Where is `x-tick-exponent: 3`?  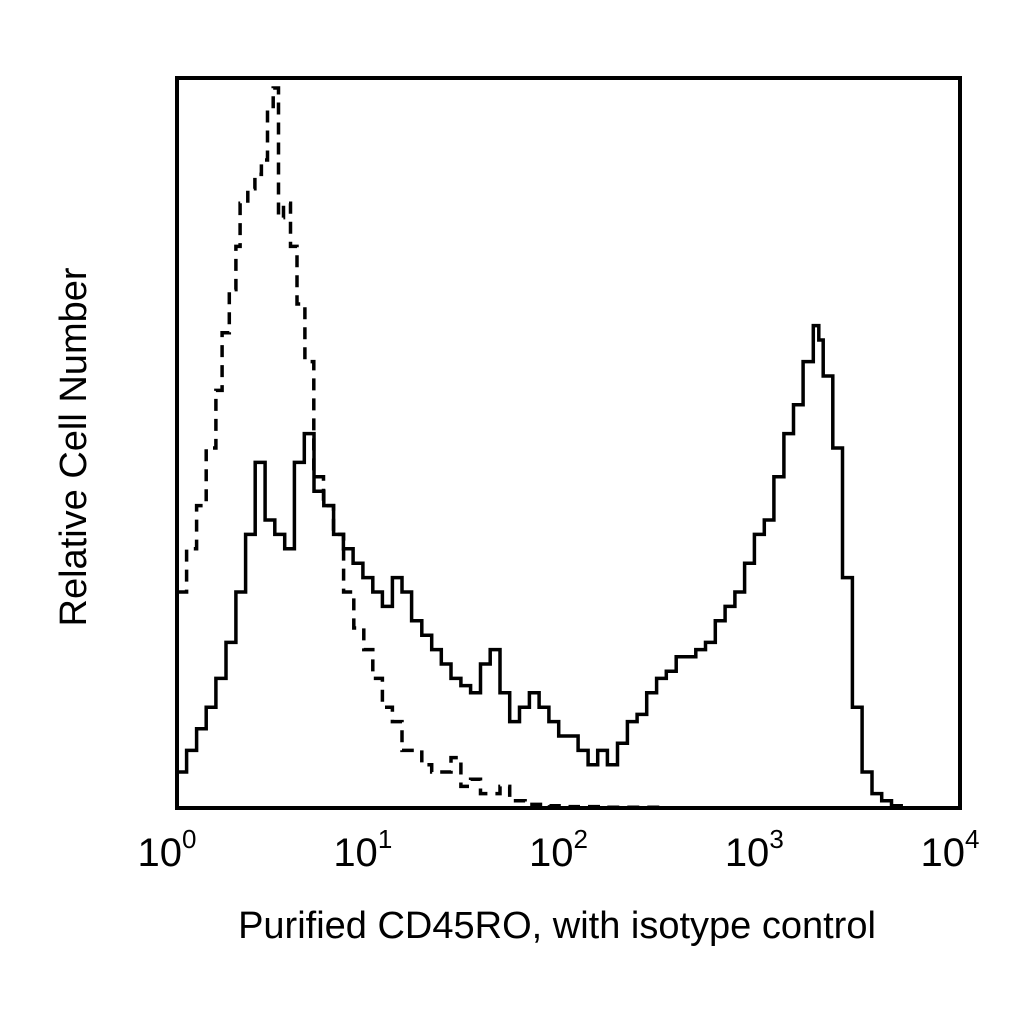
x-tick-exponent: 3 is located at coordinates (776, 839).